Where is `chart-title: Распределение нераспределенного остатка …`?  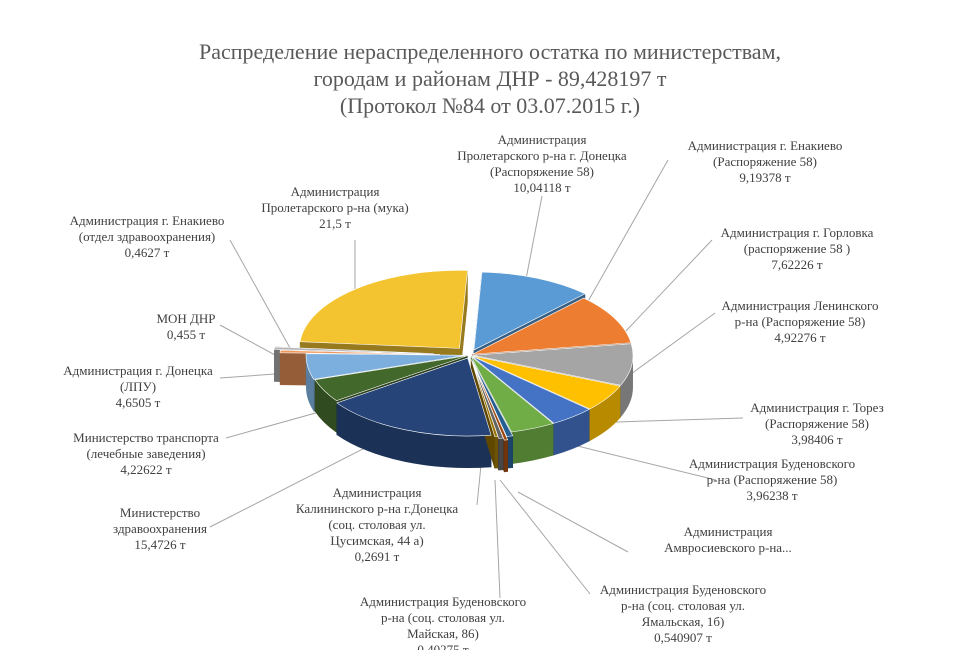 chart-title: Распределение нераспределенного остатка … is located at coordinates (489, 78).